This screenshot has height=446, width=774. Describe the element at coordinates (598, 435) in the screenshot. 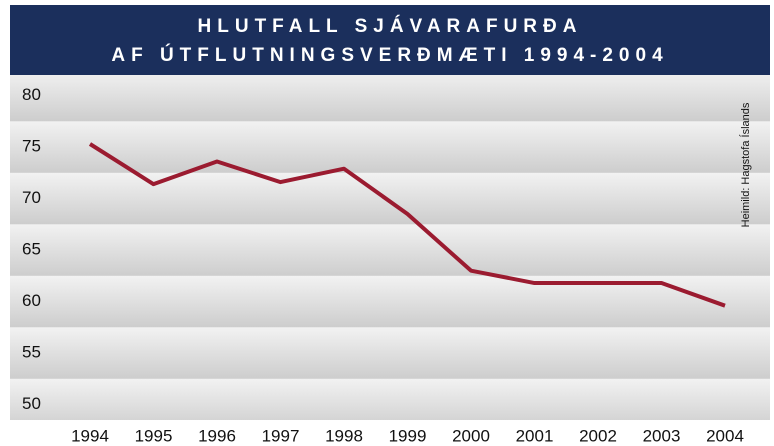

I see `x-tick-label: 2002` at that location.